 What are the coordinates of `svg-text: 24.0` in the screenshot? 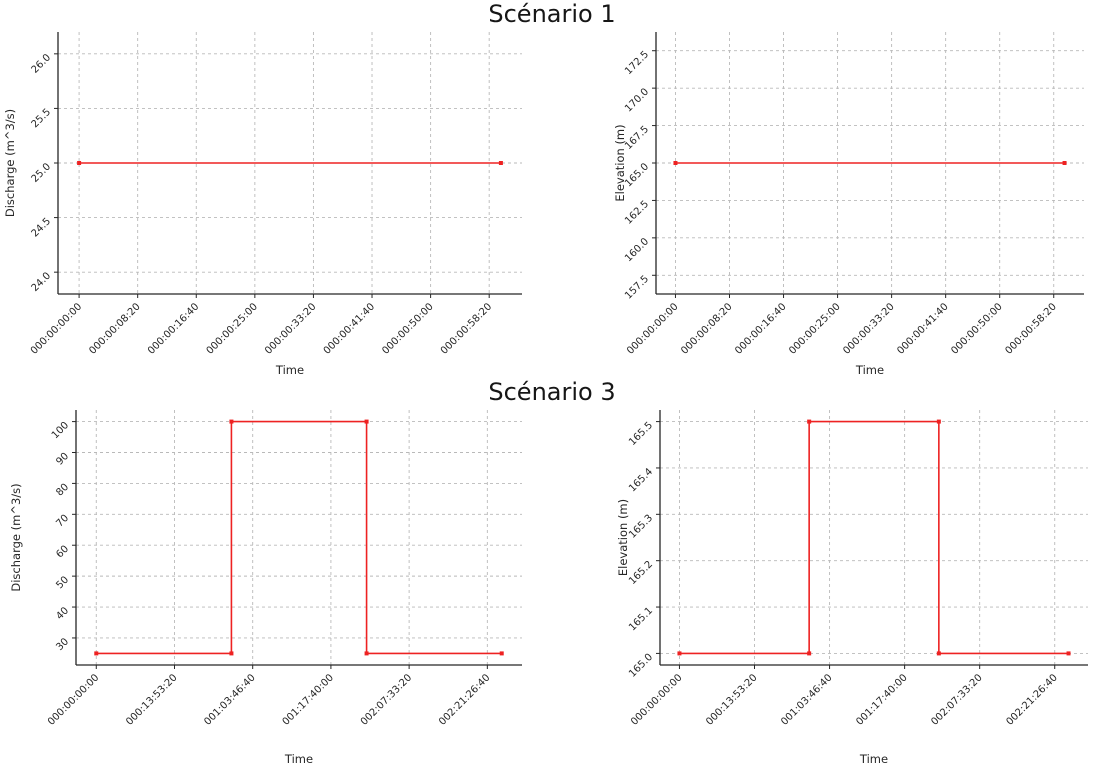 It's located at (42, 283).